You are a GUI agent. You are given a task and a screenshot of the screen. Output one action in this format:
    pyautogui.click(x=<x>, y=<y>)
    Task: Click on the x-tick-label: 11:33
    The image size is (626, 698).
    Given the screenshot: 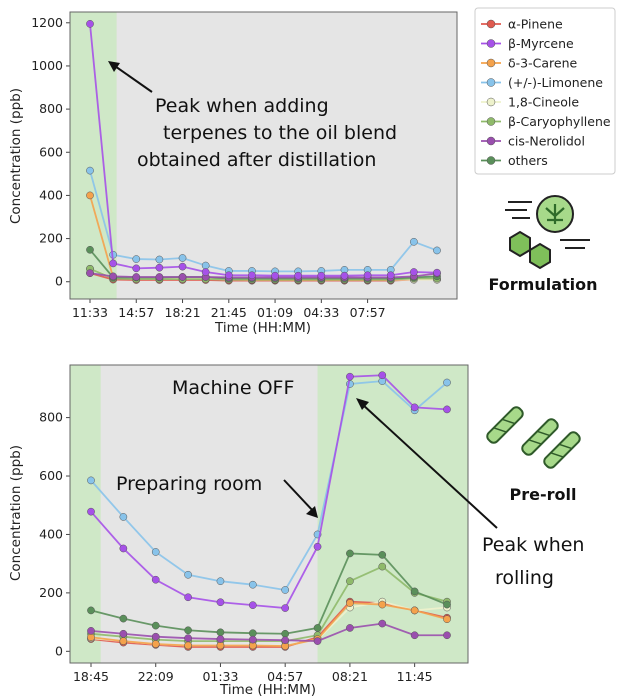 What is the action you would take?
    pyautogui.click(x=90, y=312)
    